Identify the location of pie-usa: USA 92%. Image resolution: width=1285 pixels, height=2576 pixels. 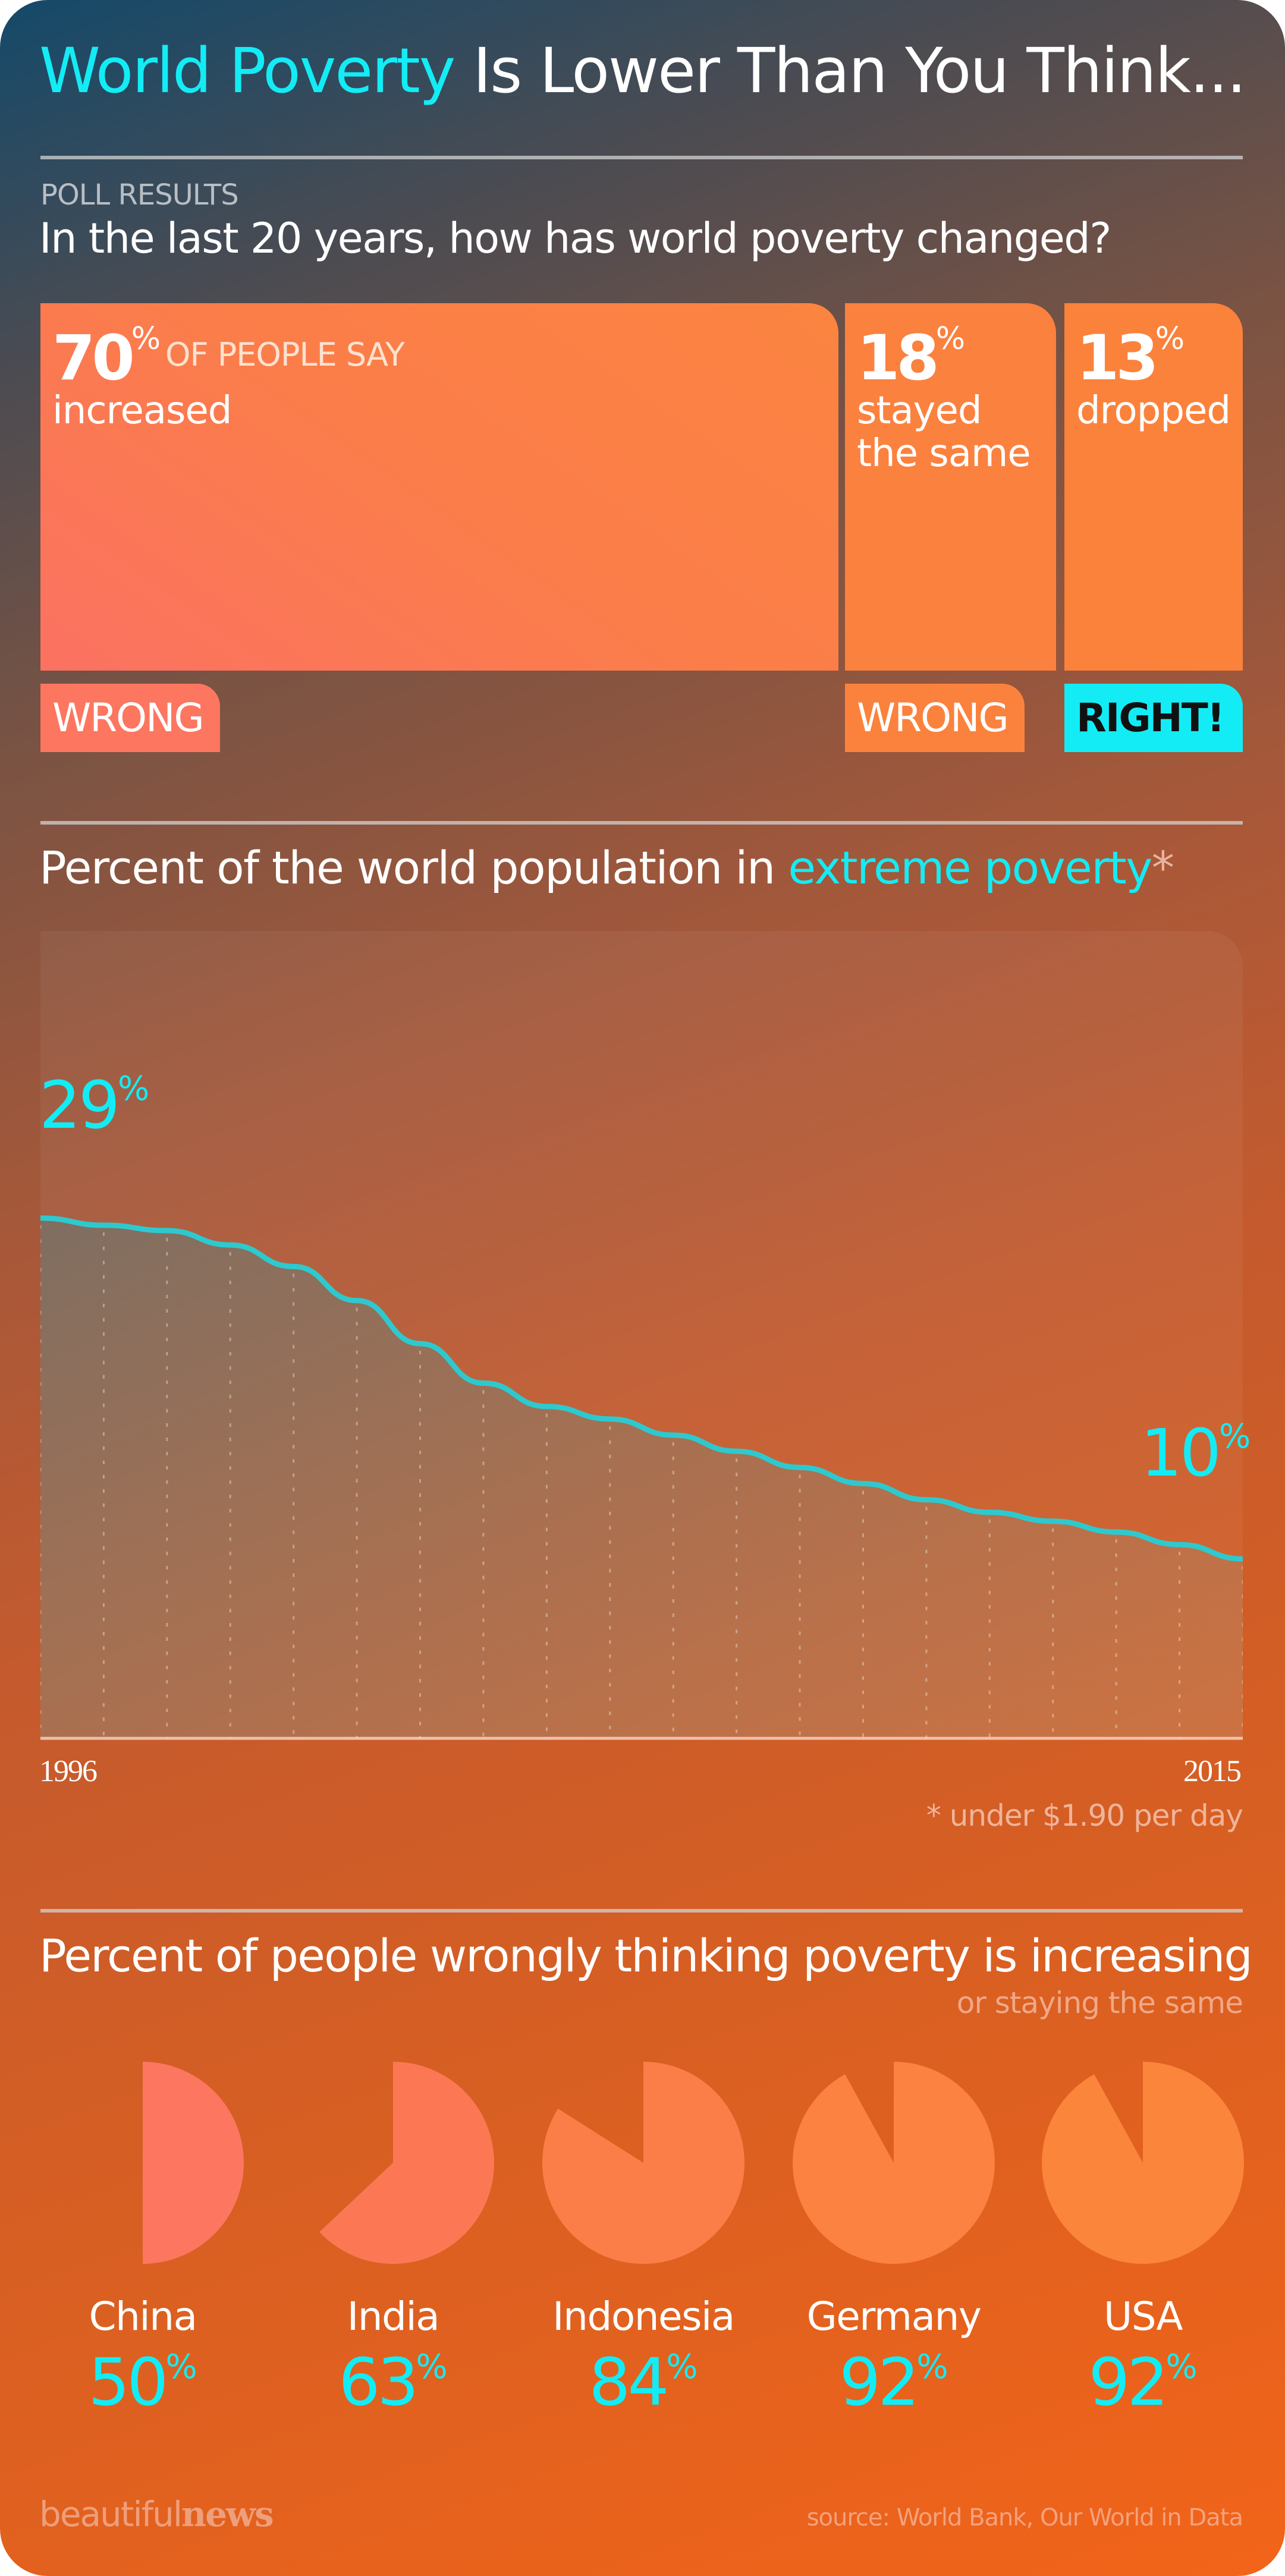
(1143, 2241).